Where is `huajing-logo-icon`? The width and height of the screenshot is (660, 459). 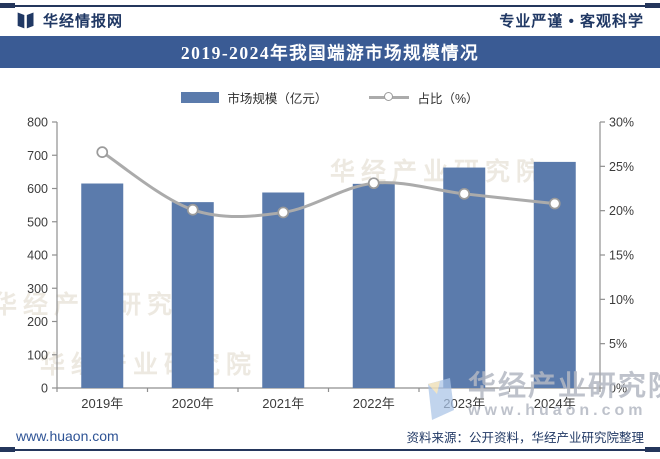
huajing-logo-icon is located at coordinates (26, 20).